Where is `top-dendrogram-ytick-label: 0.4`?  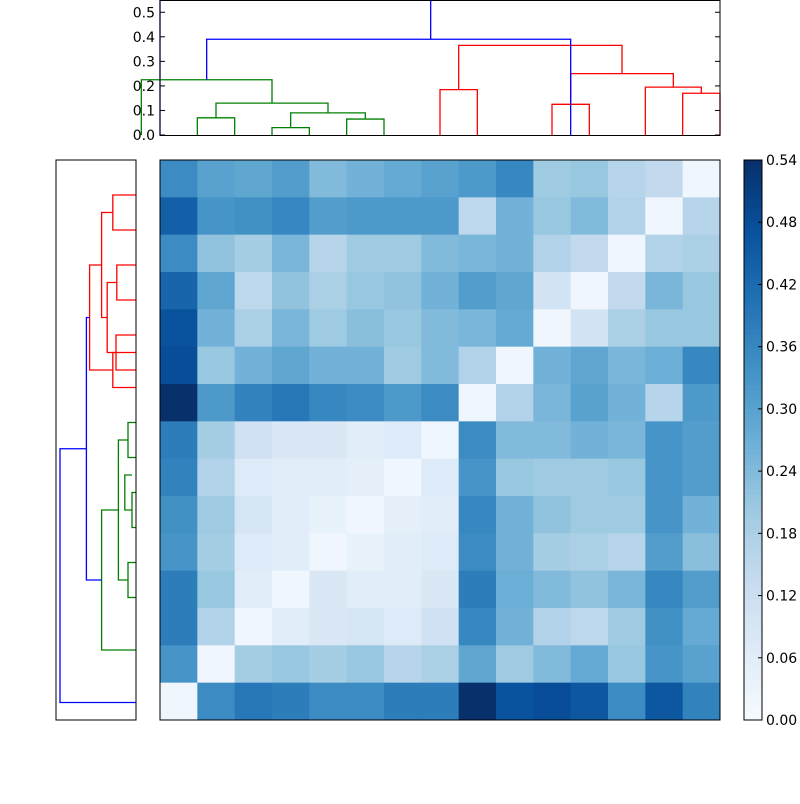
top-dendrogram-ytick-label: 0.4 is located at coordinates (144, 38).